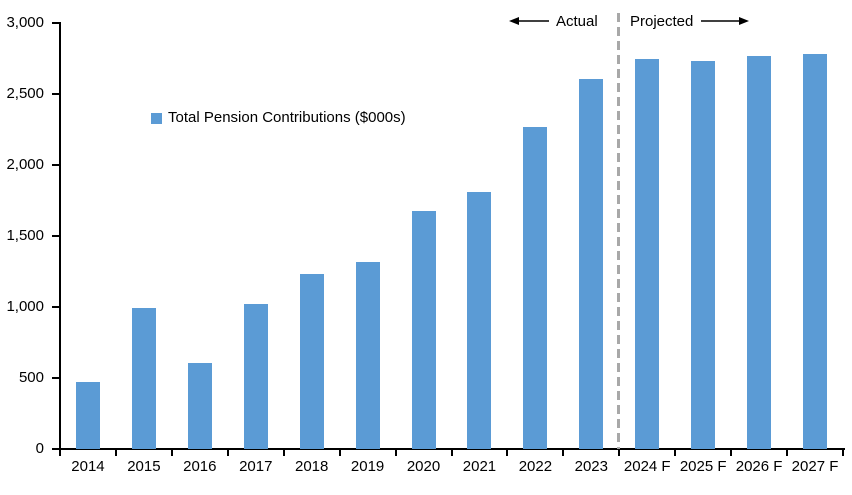 The image size is (852, 495). I want to click on x-label-2021: 2021, so click(479, 466).